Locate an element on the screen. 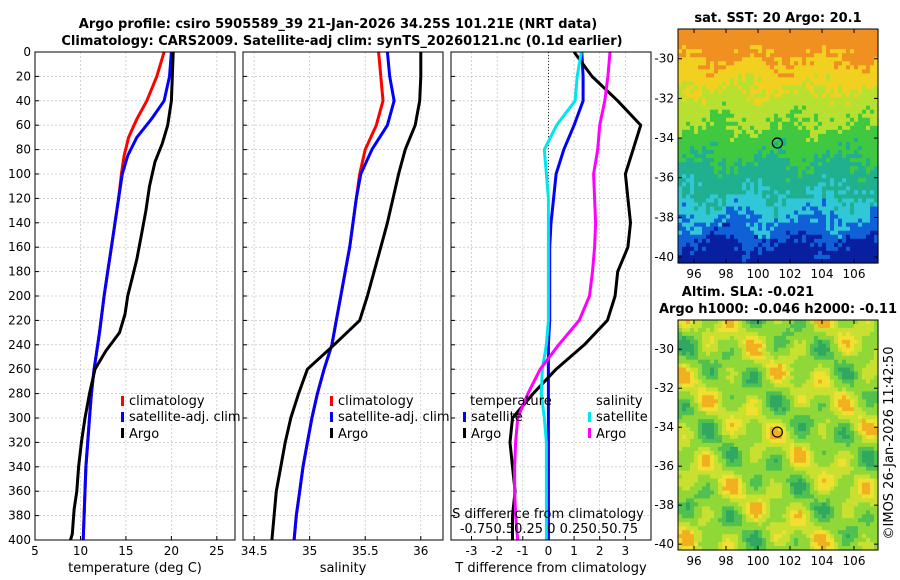  legend-sal-satellite-label: satellite is located at coordinates (622, 417).